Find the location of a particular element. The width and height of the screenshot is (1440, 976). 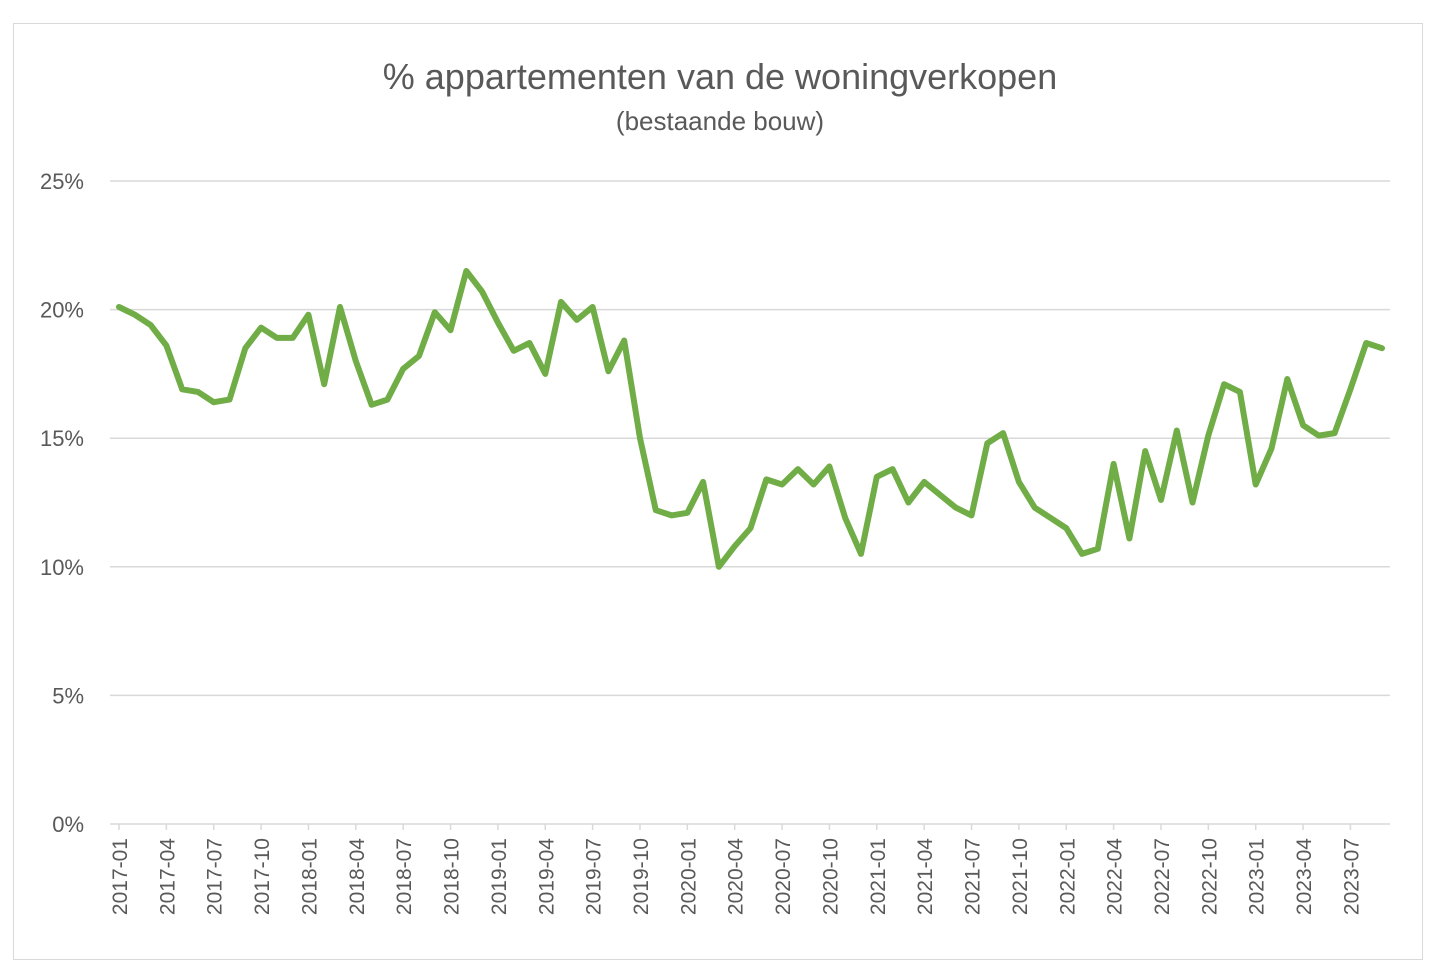

x-tick-label: 2020-07 is located at coordinates (783, 876).